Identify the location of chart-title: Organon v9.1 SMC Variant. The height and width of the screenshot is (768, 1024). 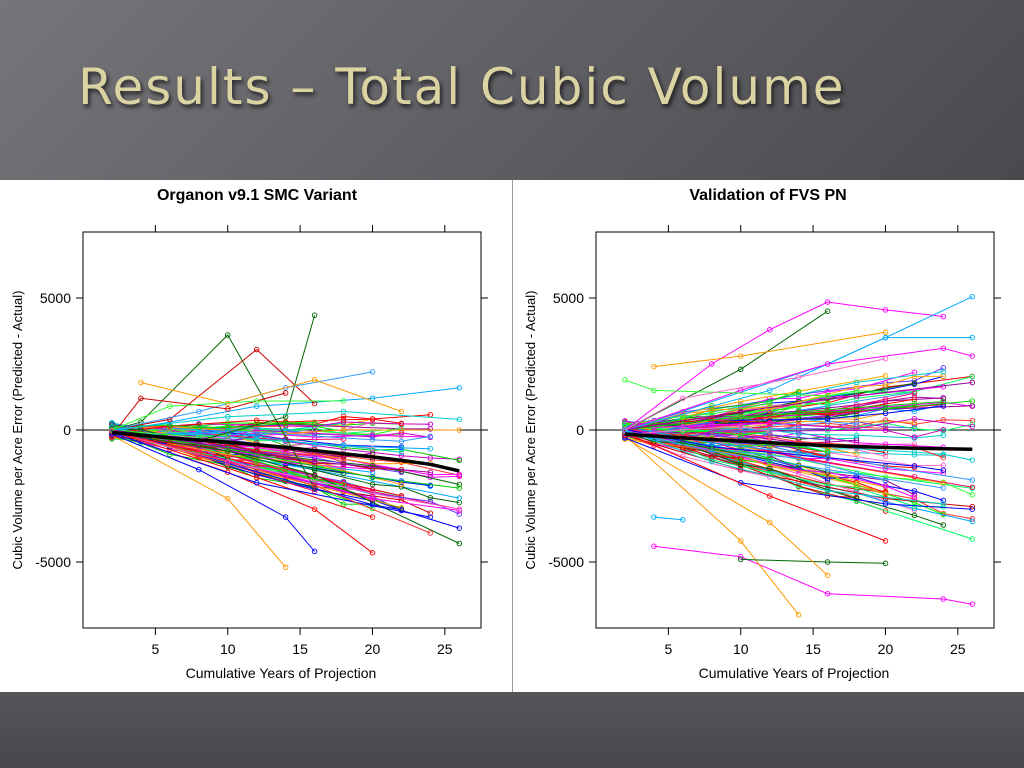
(257, 195).